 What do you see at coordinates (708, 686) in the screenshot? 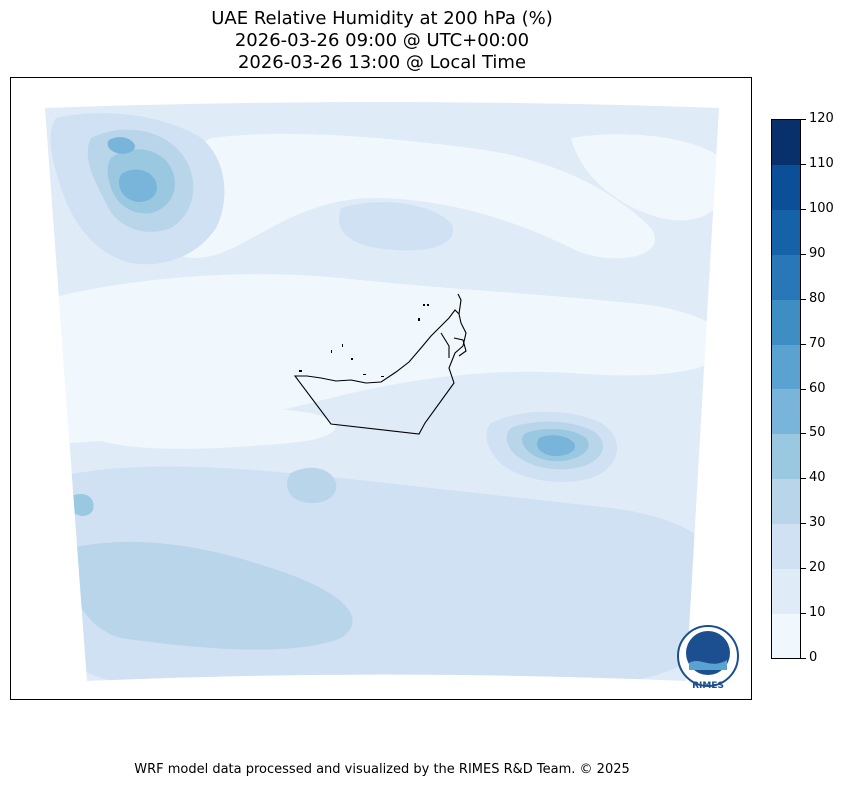
I see `rimes-logo-text: RIMES` at bounding box center [708, 686].